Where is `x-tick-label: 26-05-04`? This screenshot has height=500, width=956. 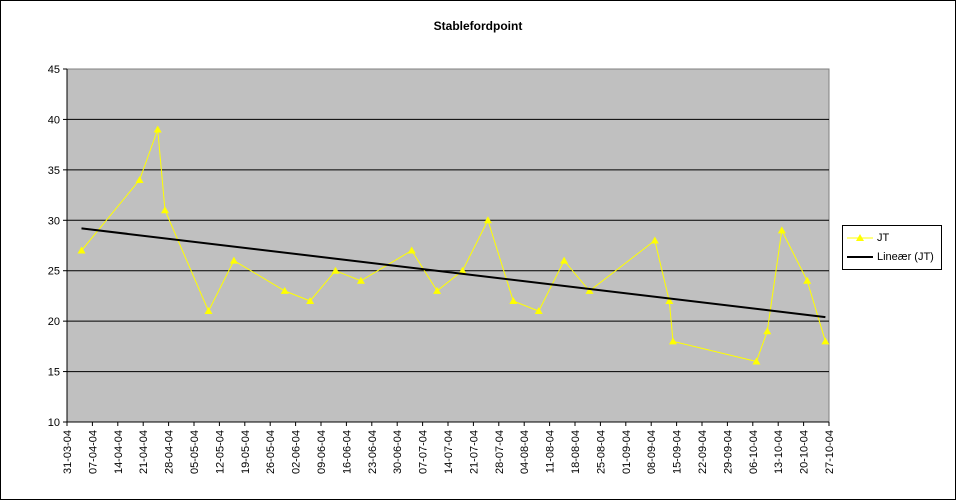 x-tick-label: 26-05-04 is located at coordinates (271, 452).